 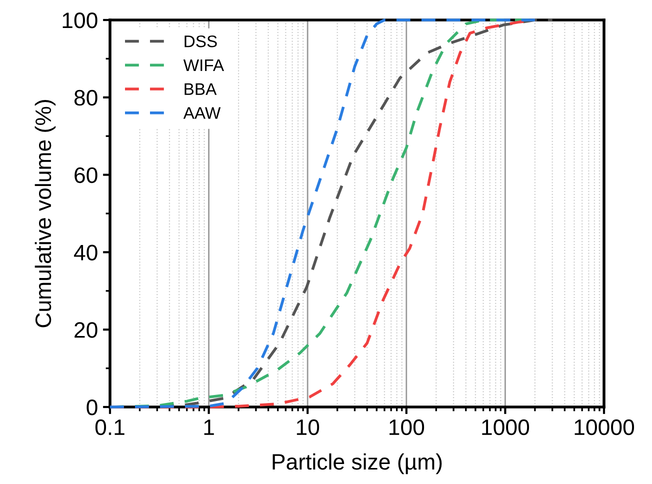 I want to click on legend-label: WIFA, so click(x=203, y=65).